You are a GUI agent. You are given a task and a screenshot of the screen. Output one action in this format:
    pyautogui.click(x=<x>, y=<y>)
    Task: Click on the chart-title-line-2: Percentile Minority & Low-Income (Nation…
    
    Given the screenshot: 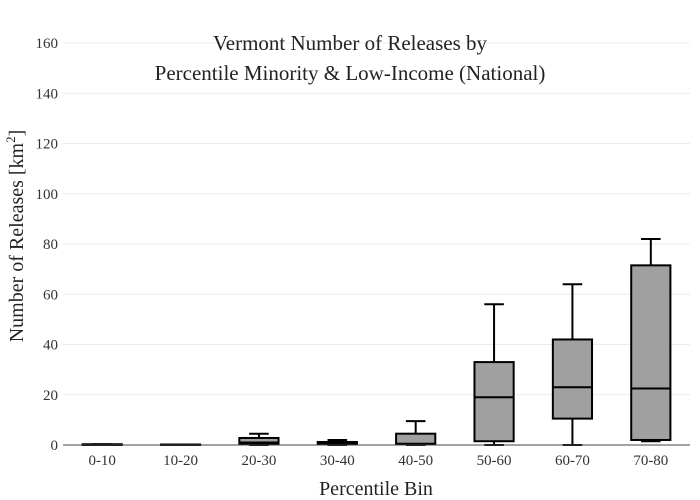 What is the action you would take?
    pyautogui.click(x=350, y=73)
    